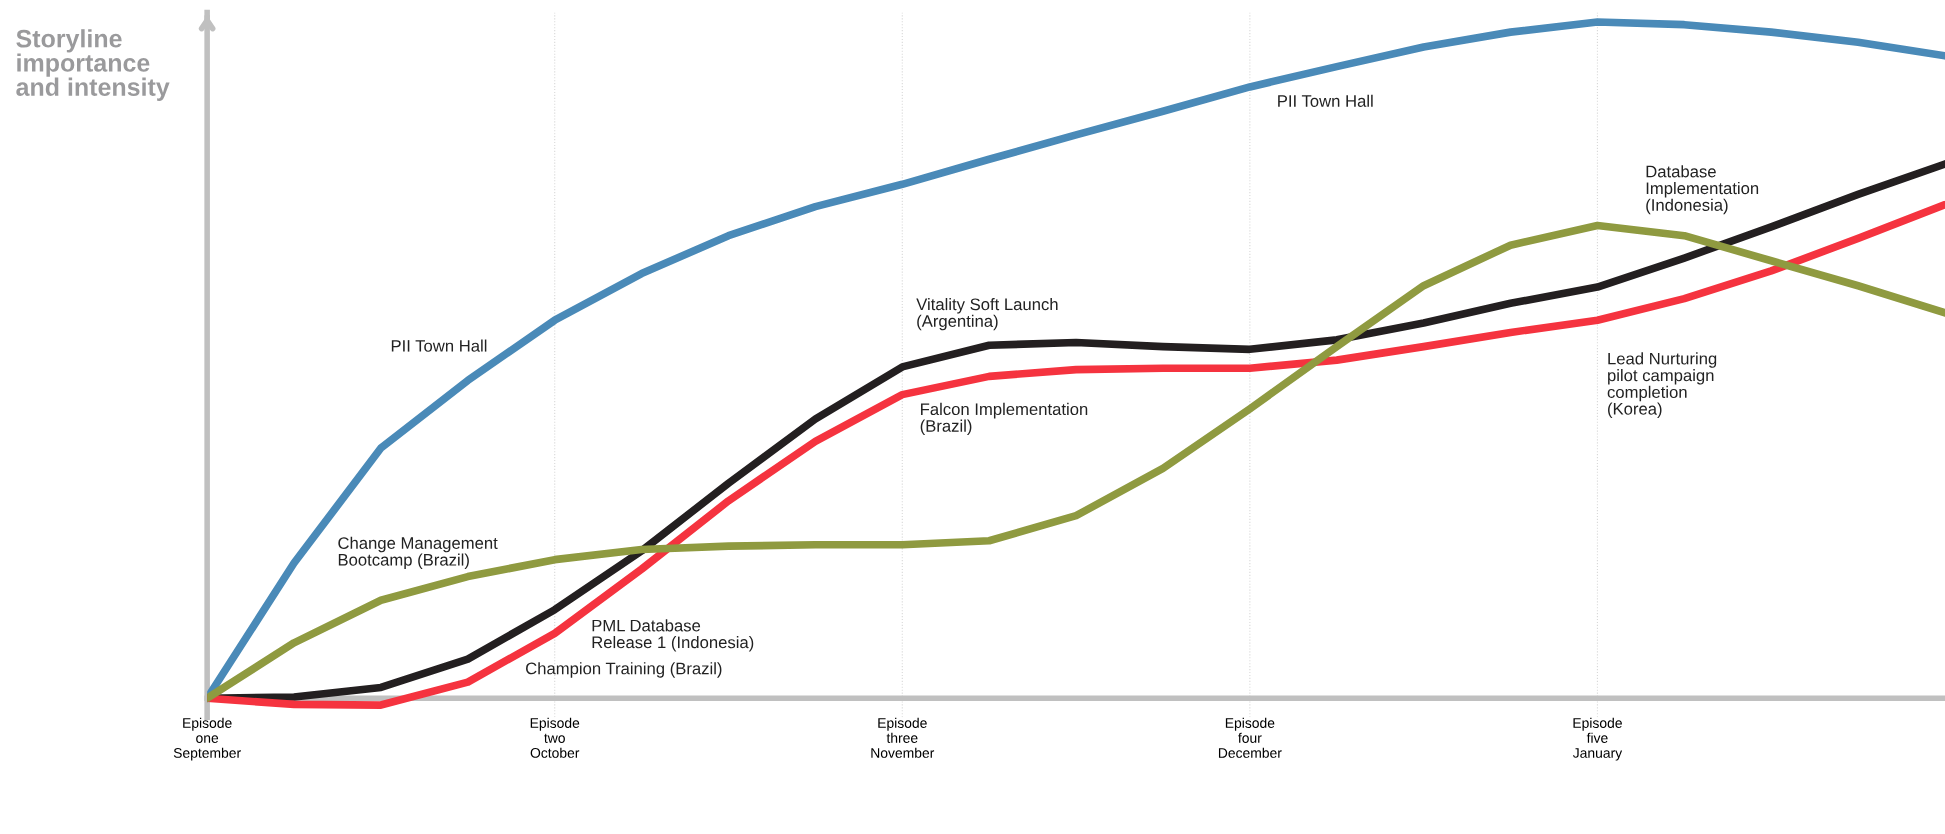 Image resolution: width=1945 pixels, height=834 pixels. Describe the element at coordinates (555, 737) in the screenshot. I see `x-tick-label: Episode two October` at that location.